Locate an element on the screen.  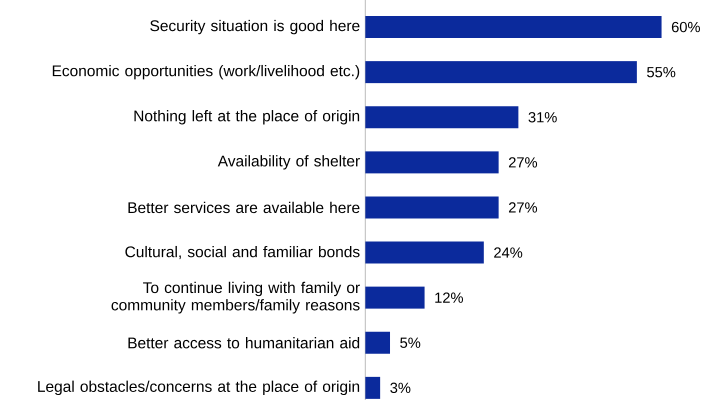
data-label: 31% is located at coordinates (542, 117).